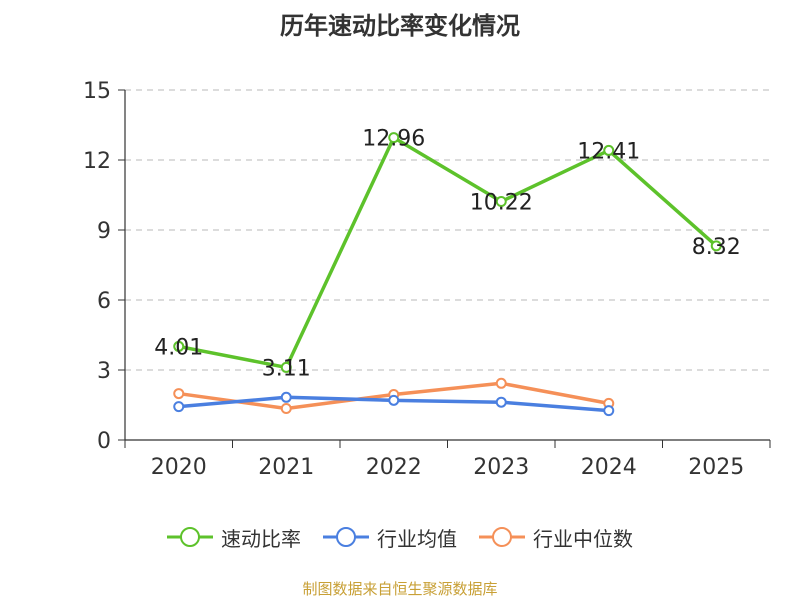  I want to click on source-note: 制图数据来自恒生聚源数据库, so click(400, 589).